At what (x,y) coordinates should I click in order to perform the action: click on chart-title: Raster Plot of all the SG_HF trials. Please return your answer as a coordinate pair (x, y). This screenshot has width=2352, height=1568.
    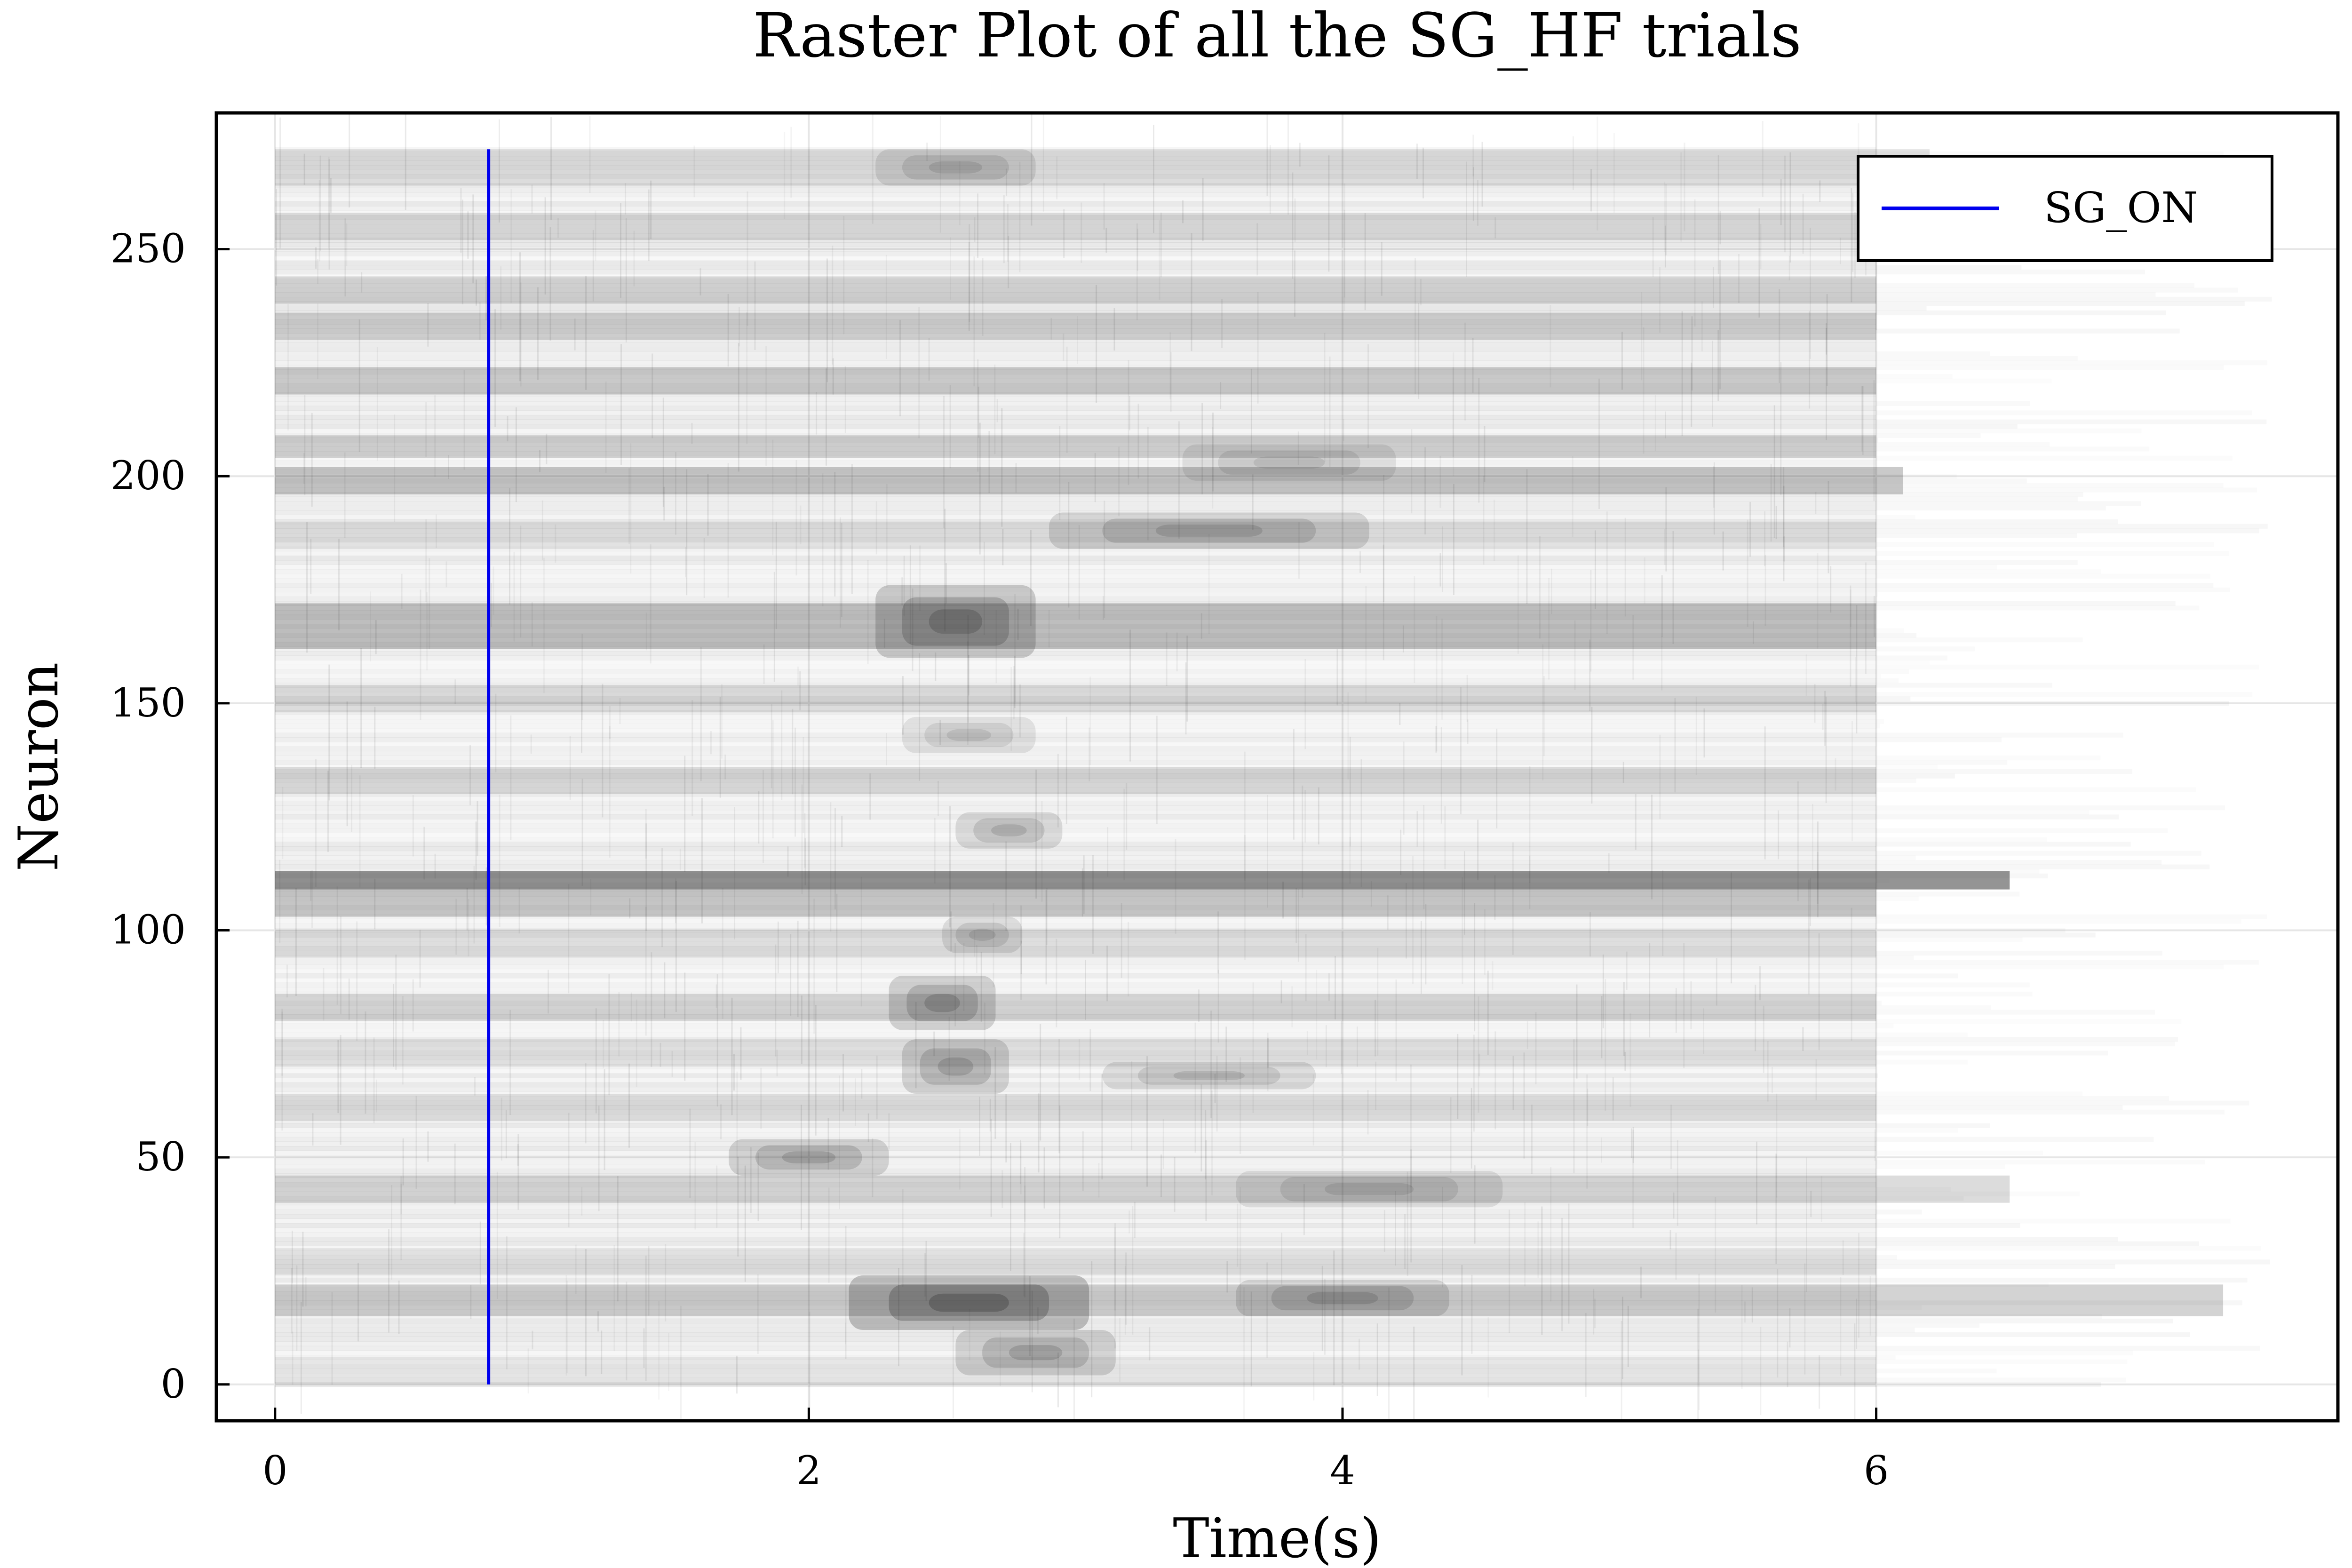
    Looking at the image, I should click on (1277, 35).